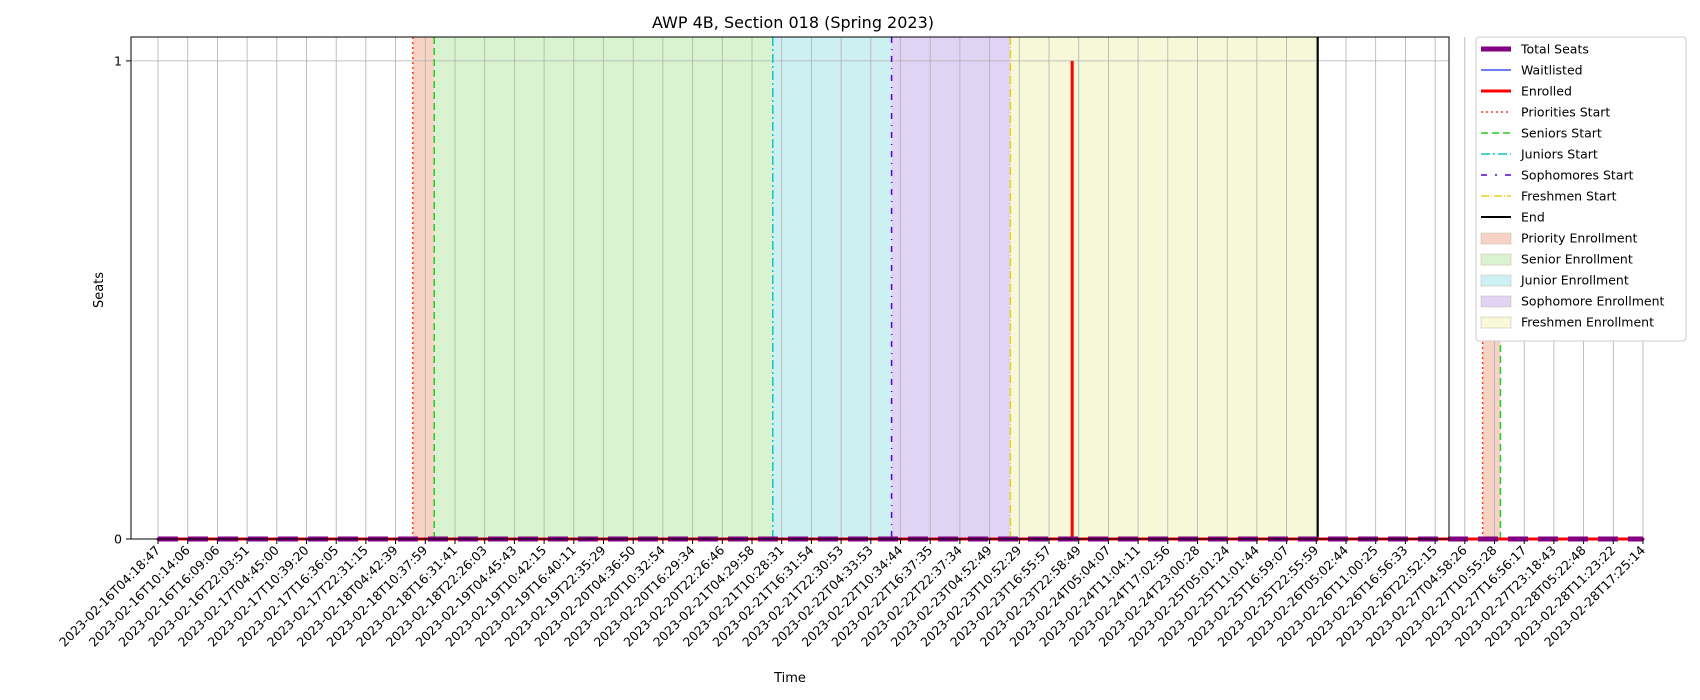  I want to click on y-axis-label: Seats, so click(99, 290).